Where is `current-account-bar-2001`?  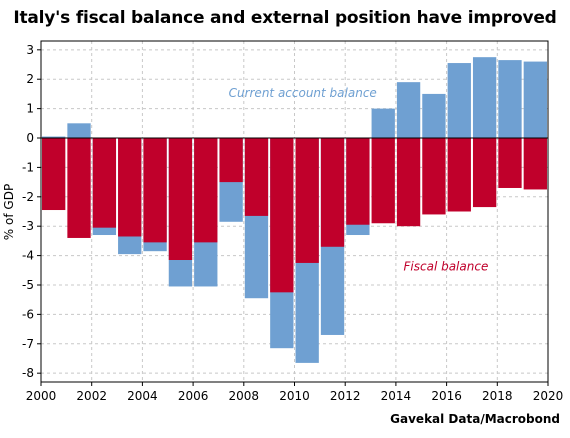
current-account-bar-2001 is located at coordinates (79, 131).